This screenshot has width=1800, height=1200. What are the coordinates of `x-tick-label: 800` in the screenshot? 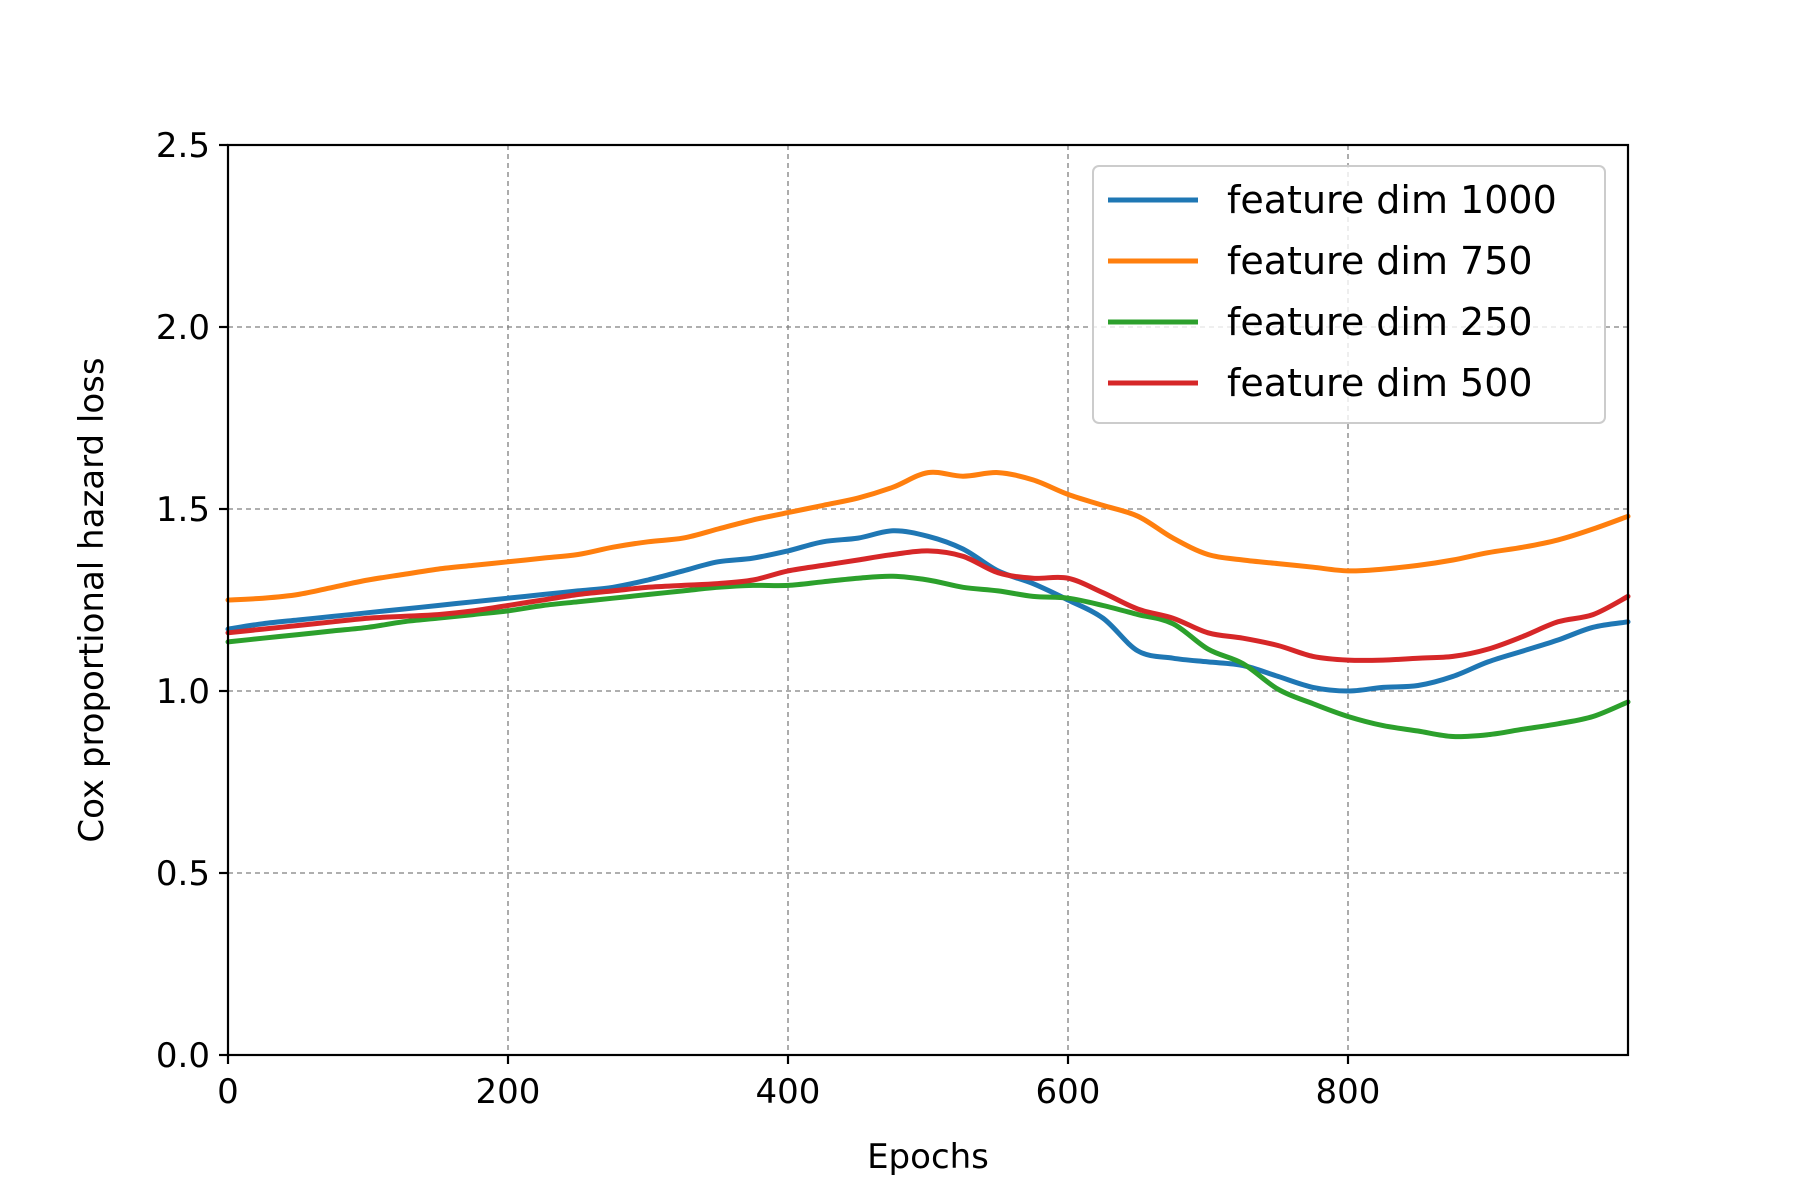 It's located at (1348, 1092).